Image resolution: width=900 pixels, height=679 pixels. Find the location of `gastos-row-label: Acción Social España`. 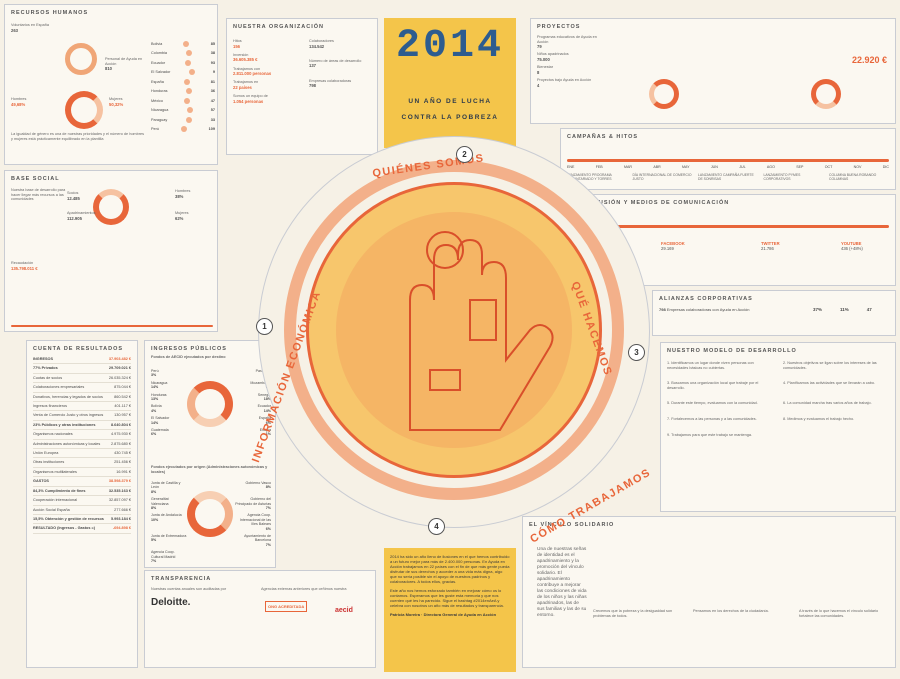

gastos-row-label: Acción Social España is located at coordinates (51, 509).